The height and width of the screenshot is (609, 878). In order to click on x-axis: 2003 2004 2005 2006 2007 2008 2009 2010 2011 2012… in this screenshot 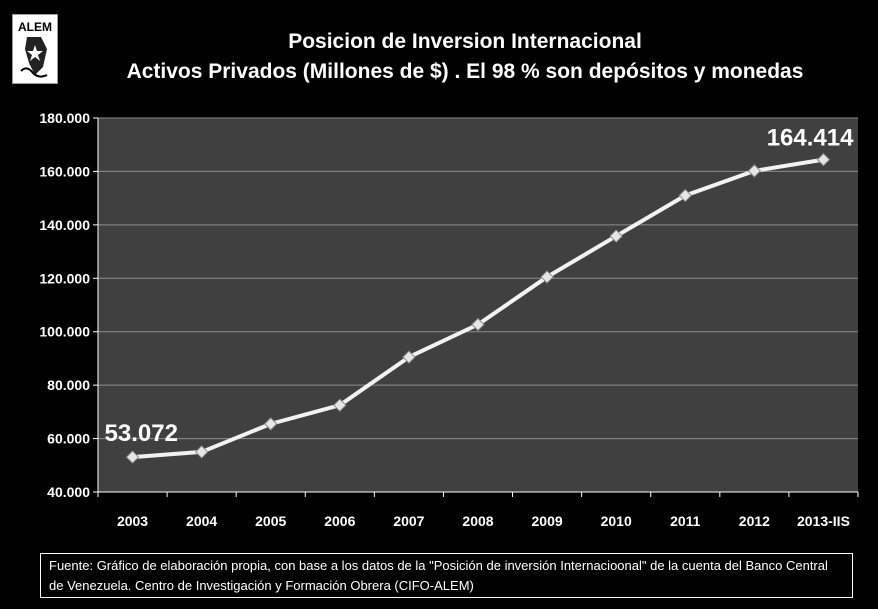, I will do `click(478, 510)`.